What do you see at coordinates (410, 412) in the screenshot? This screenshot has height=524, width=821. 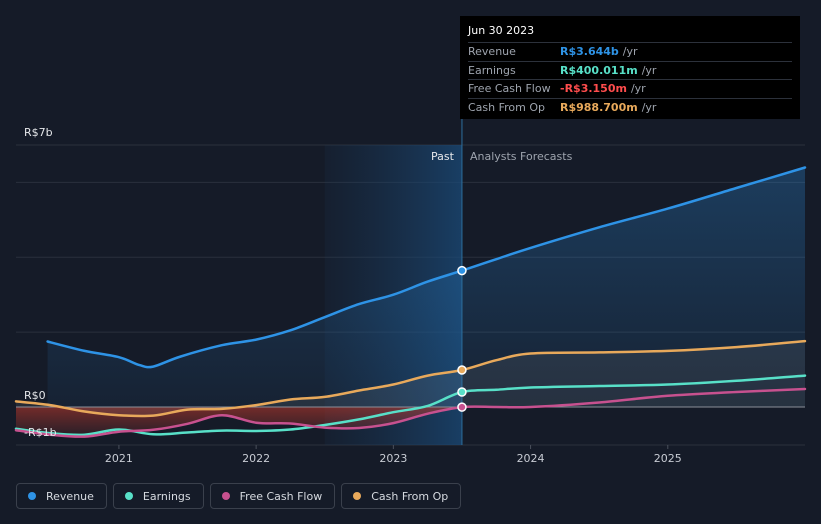 I see `series-line-free-cash-flow` at bounding box center [410, 412].